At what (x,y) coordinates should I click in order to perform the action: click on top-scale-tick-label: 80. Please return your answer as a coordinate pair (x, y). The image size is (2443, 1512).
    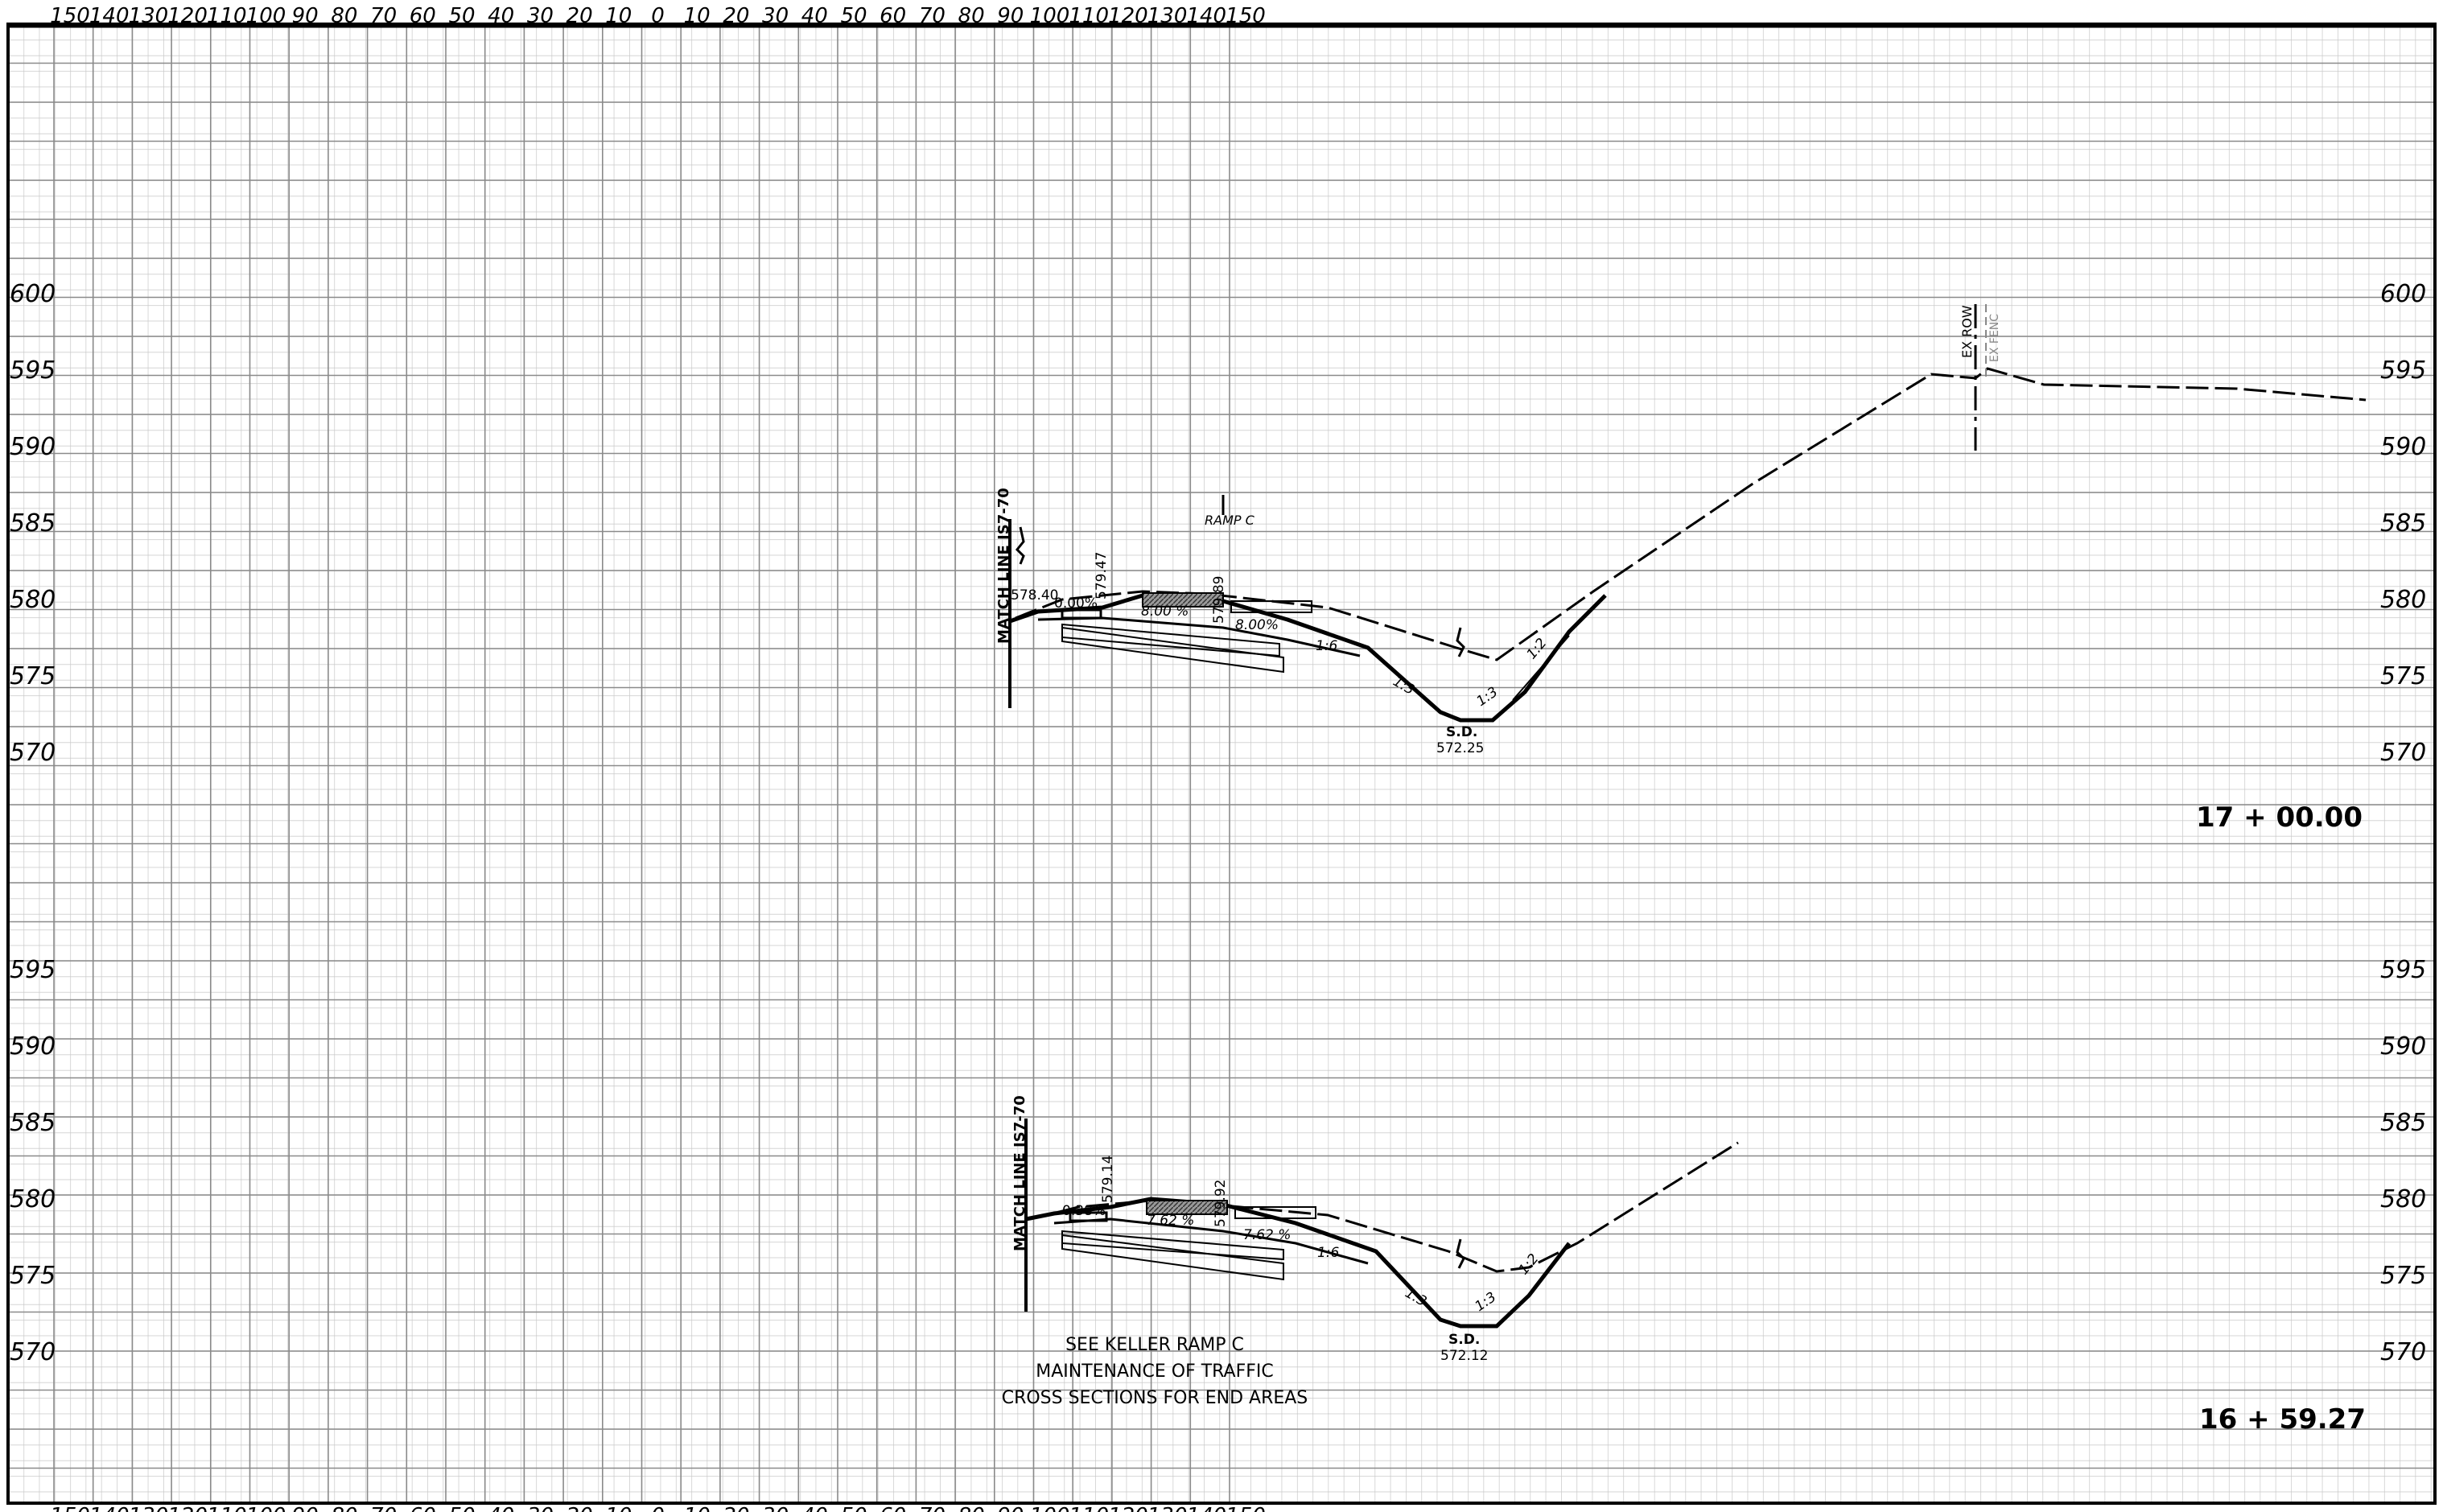
    Looking at the image, I should click on (971, 16).